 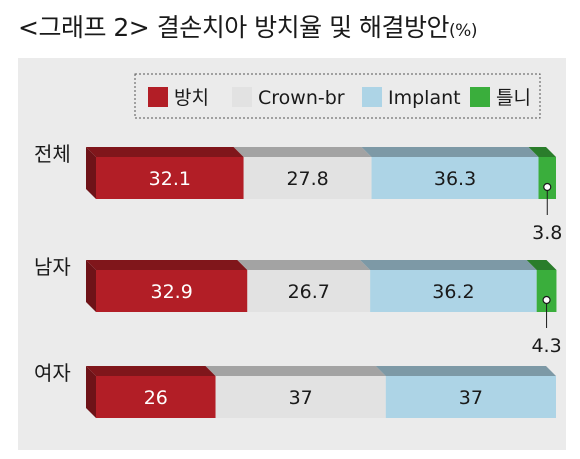 What do you see at coordinates (52, 154) in the screenshot?
I see `category-label-0: 전체` at bounding box center [52, 154].